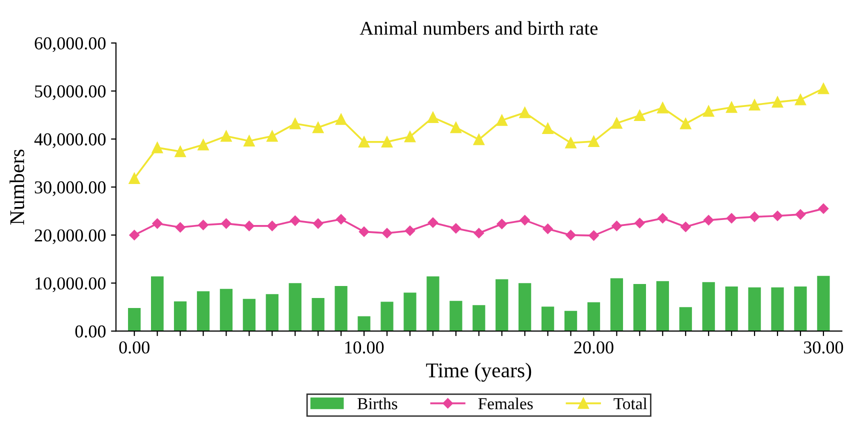 The image size is (859, 430). Describe the element at coordinates (479, 28) in the screenshot. I see `chart-title: Animal numbers and birth rate` at that location.